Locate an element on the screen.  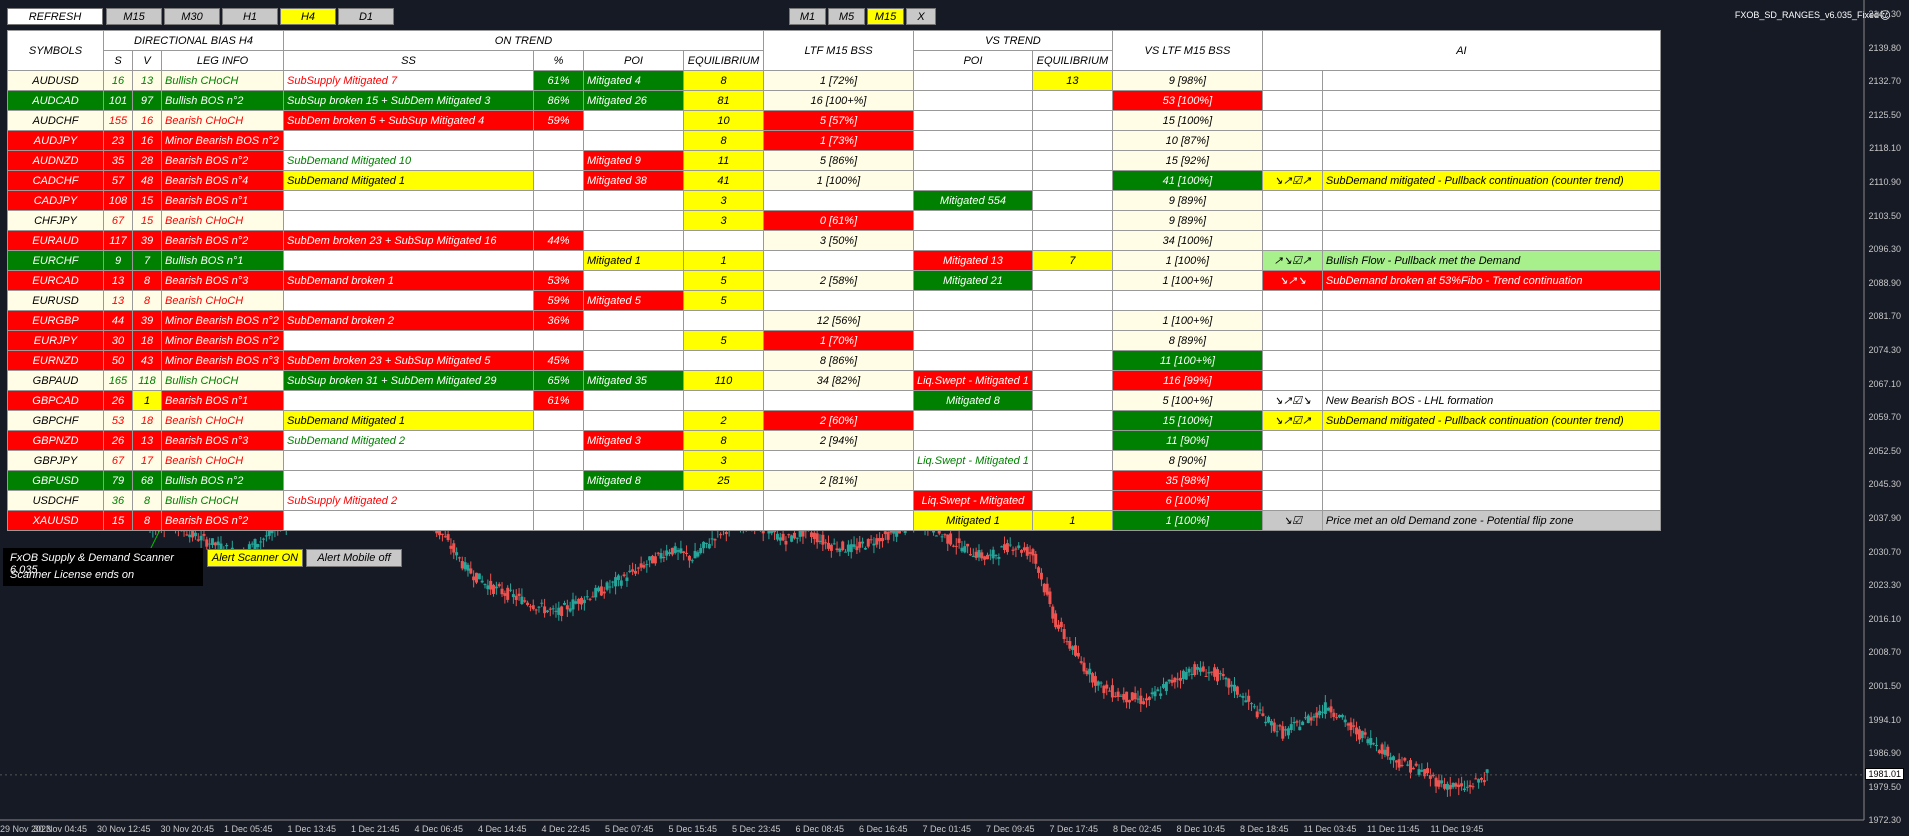
cell-sym: AUDCHF is located at coordinates (55, 120).